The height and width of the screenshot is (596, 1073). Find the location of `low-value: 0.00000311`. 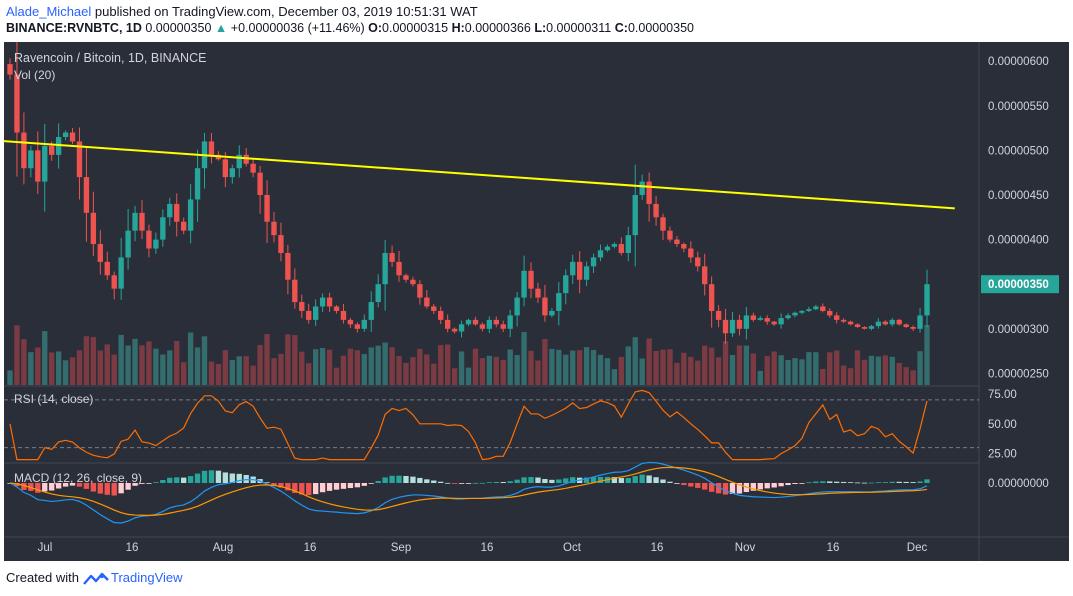

low-value: 0.00000311 is located at coordinates (579, 28).